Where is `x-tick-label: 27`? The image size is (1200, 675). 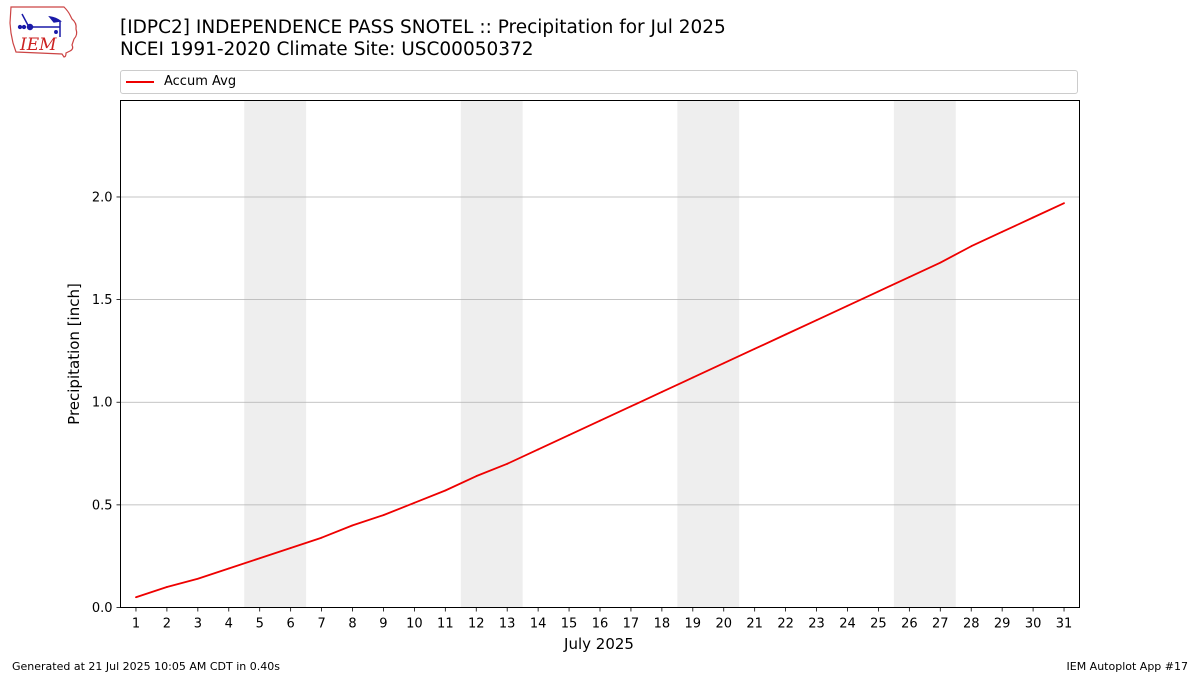 x-tick-label: 27 is located at coordinates (940, 624).